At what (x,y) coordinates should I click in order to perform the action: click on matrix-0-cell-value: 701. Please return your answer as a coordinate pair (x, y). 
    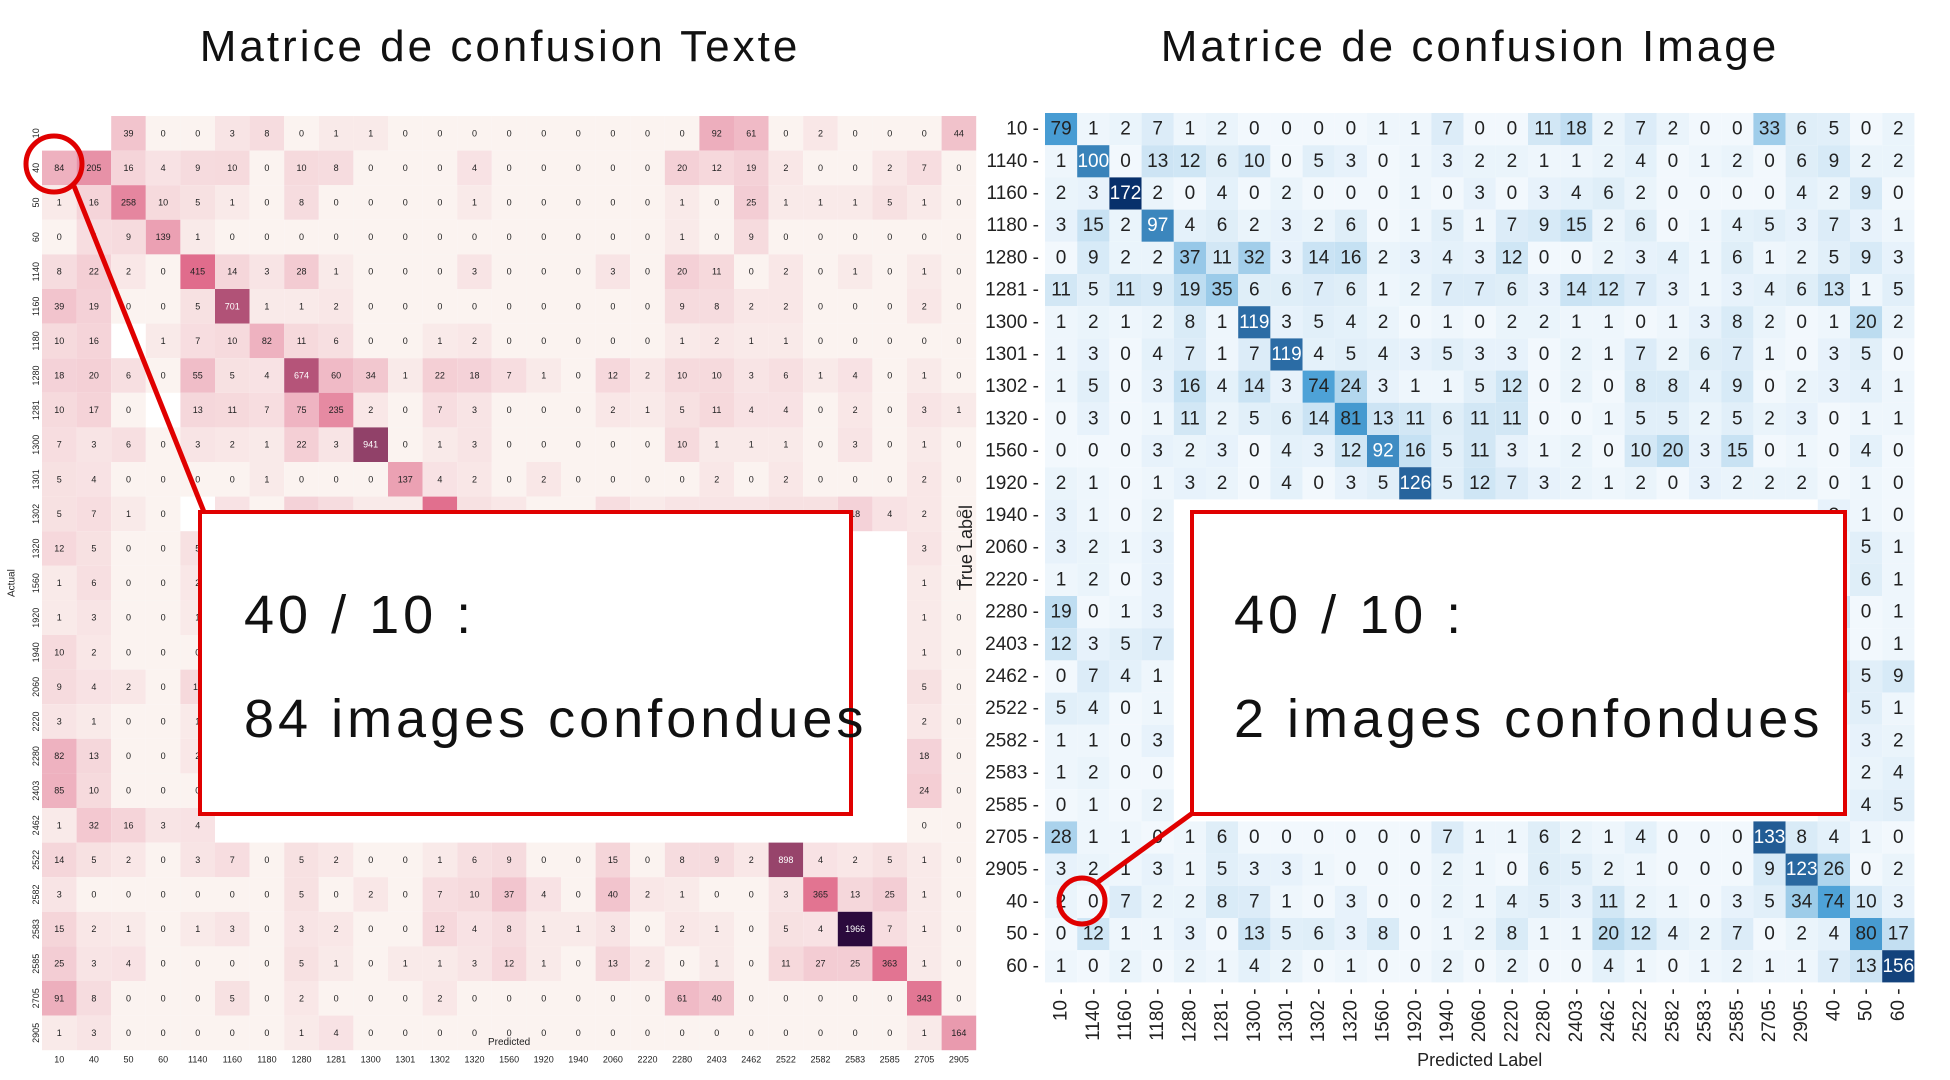
    Looking at the image, I should click on (232, 306).